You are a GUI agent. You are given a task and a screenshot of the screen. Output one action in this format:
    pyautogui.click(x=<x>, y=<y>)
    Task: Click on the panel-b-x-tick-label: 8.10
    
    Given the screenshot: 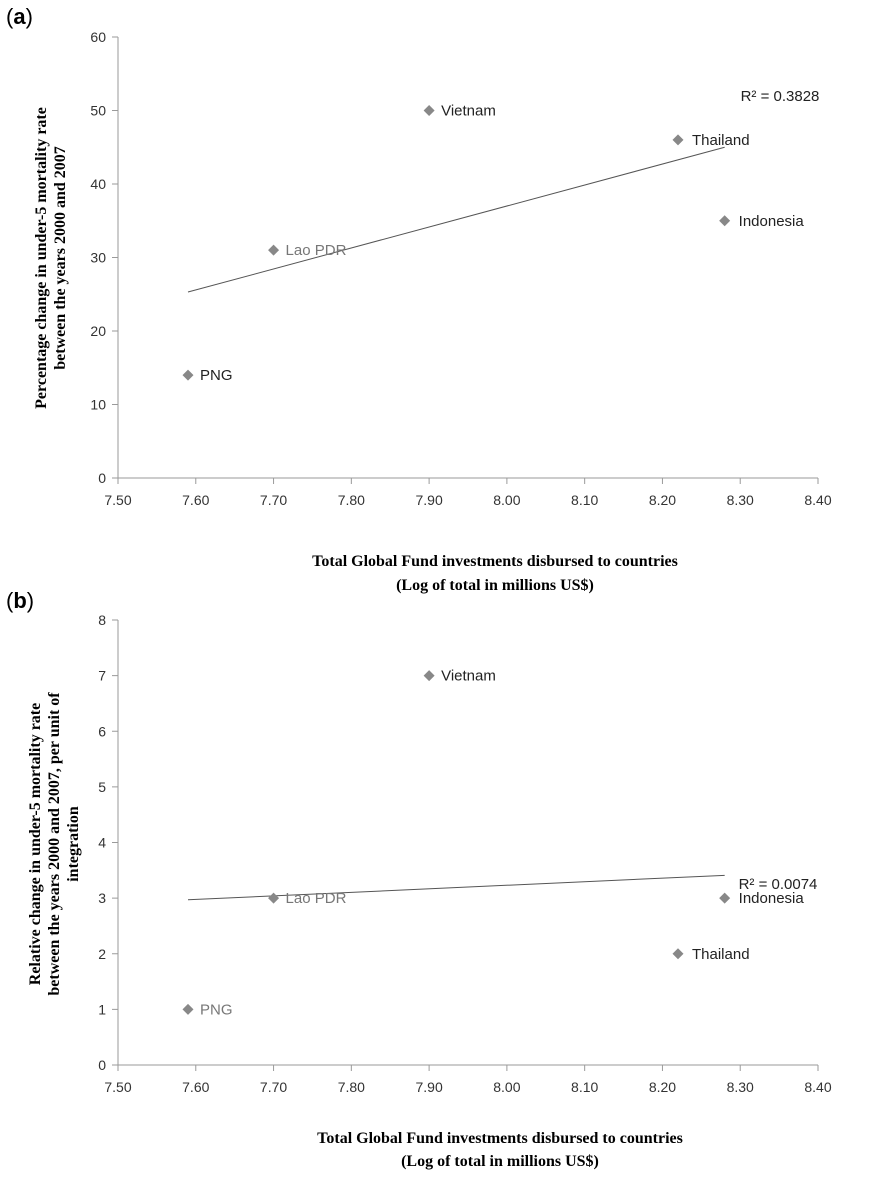 What is the action you would take?
    pyautogui.click(x=584, y=1087)
    